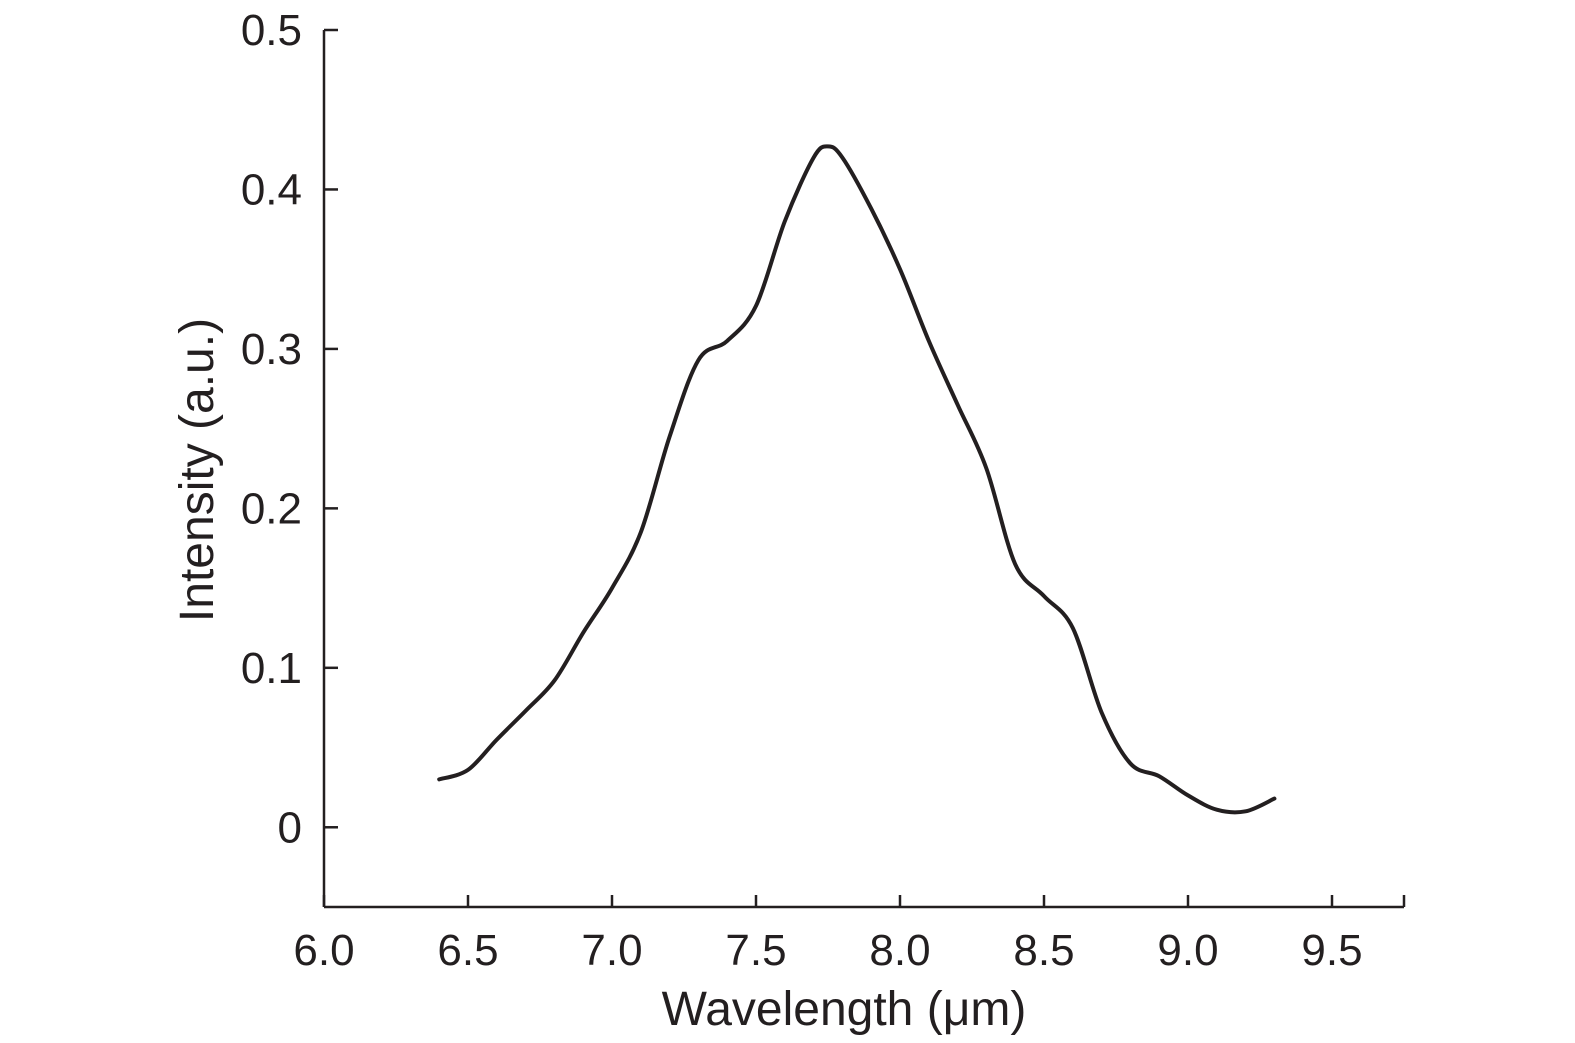  What do you see at coordinates (289, 429) in the screenshot?
I see `y-ticks: 0 0.1 0.2 0.3 0.4 0.5` at bounding box center [289, 429].